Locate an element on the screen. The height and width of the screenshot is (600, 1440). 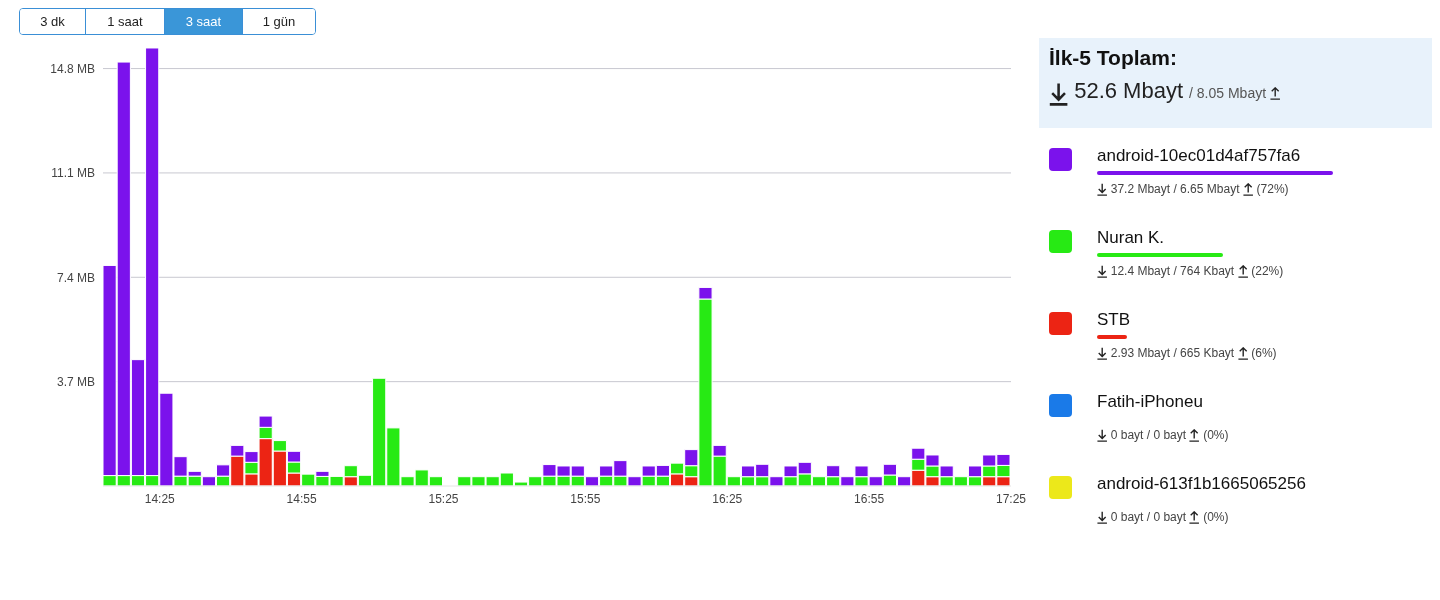
text: (72%) is located at coordinates (1272, 188).